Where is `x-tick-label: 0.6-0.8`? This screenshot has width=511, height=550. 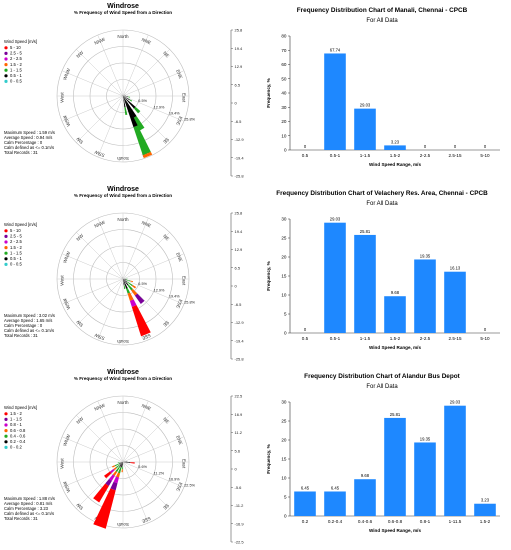
x-tick-label: 0.6-0.8 is located at coordinates (395, 521).